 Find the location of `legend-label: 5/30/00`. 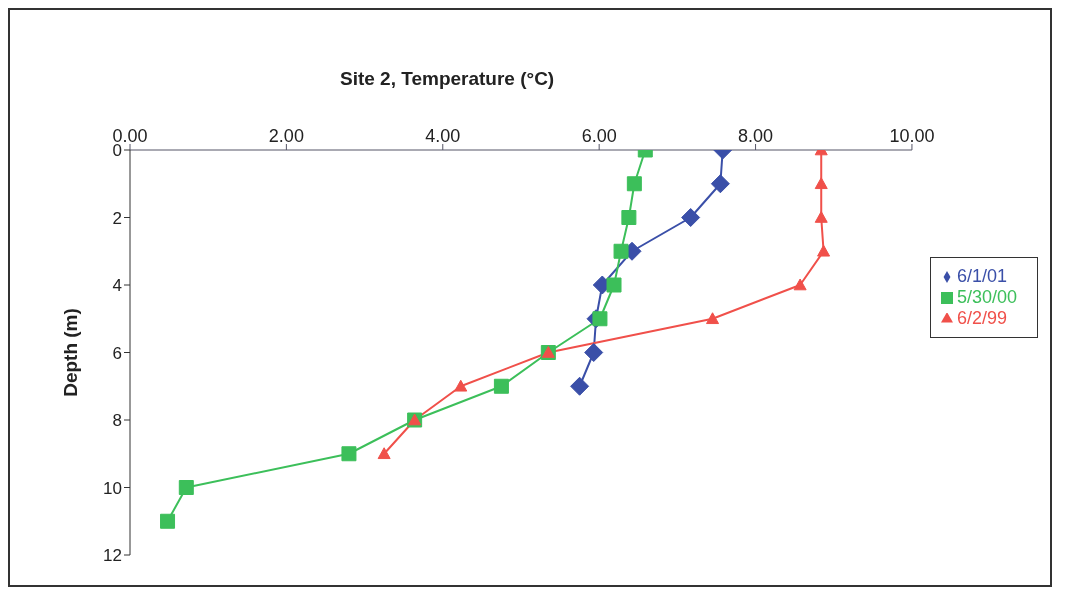

legend-label: 5/30/00 is located at coordinates (986, 297).